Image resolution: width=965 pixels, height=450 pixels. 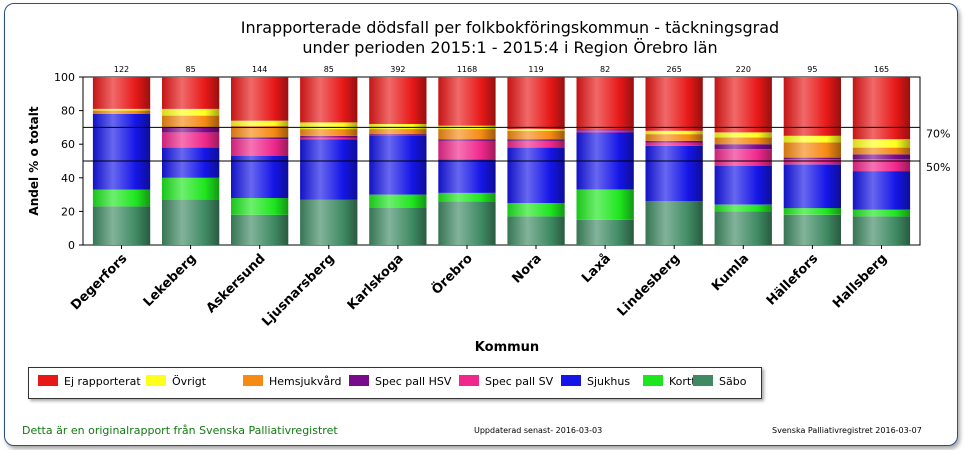 What do you see at coordinates (743, 69) in the screenshot?
I see `total-label: 220` at bounding box center [743, 69].